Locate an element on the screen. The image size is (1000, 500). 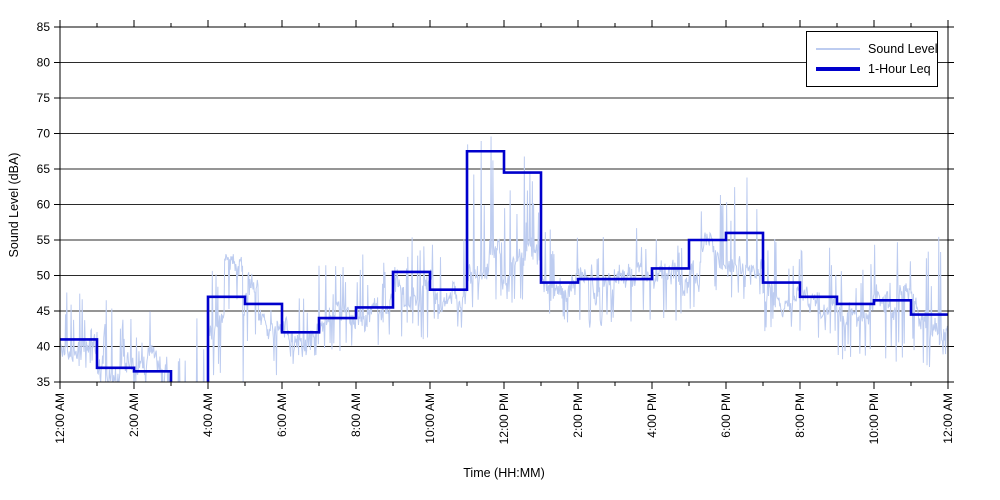
y-tick-label: 60 is located at coordinates (44, 205).